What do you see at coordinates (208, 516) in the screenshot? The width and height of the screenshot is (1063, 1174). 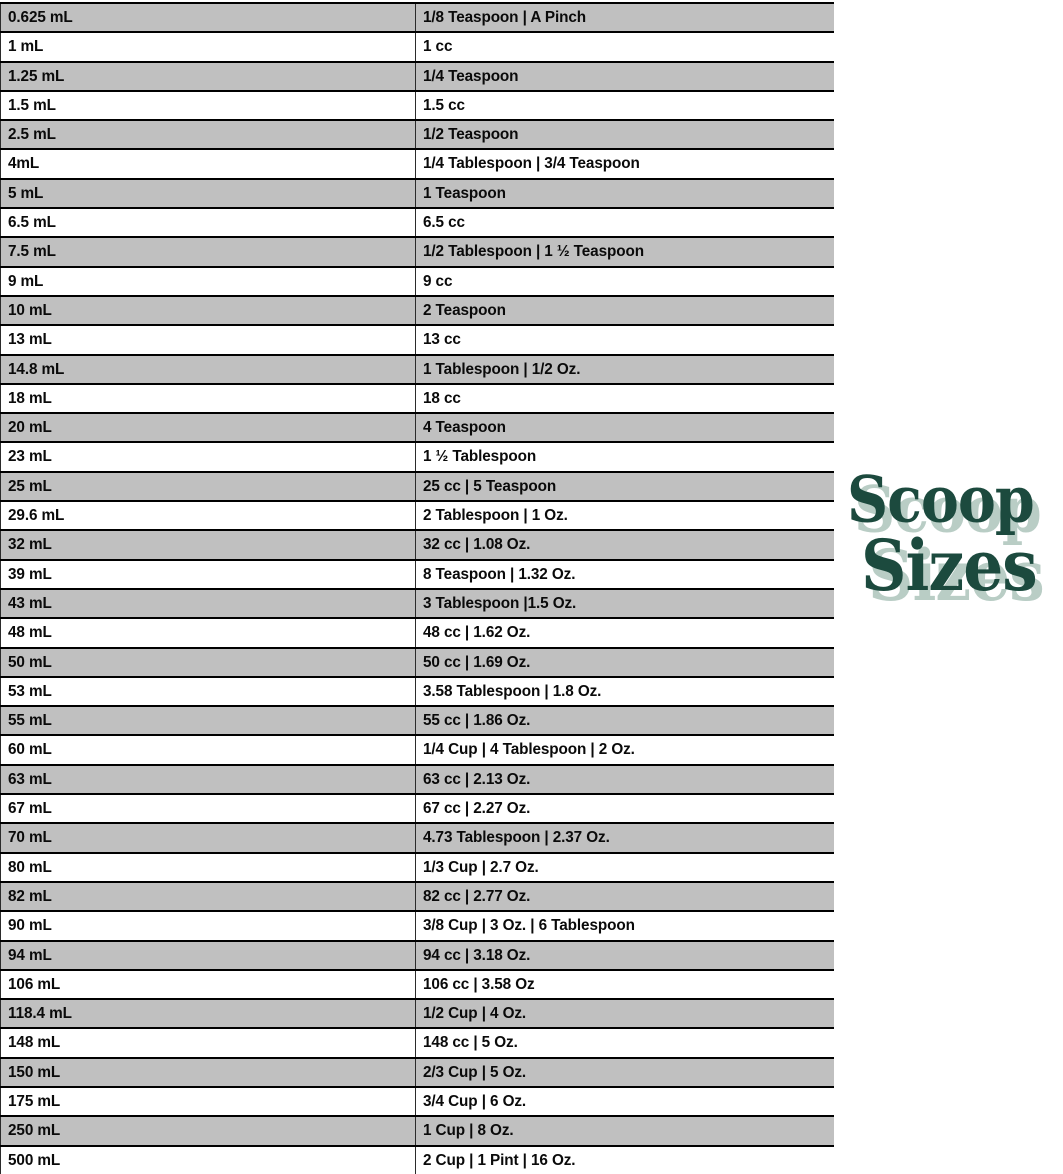 I see `cell-volume-ml: 29.6 mL` at bounding box center [208, 516].